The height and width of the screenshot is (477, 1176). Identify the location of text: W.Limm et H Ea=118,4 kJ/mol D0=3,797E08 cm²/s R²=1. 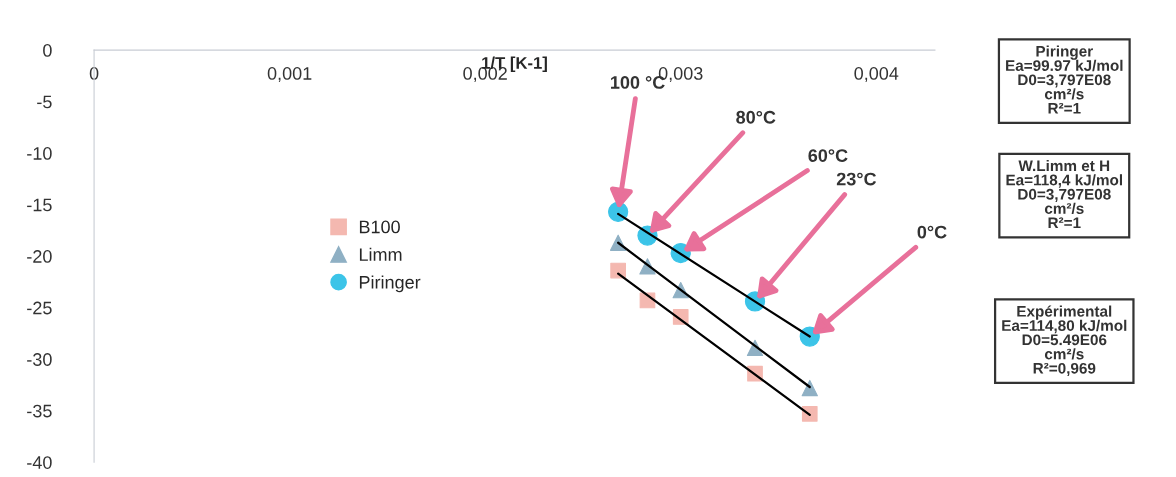
(1064, 193).